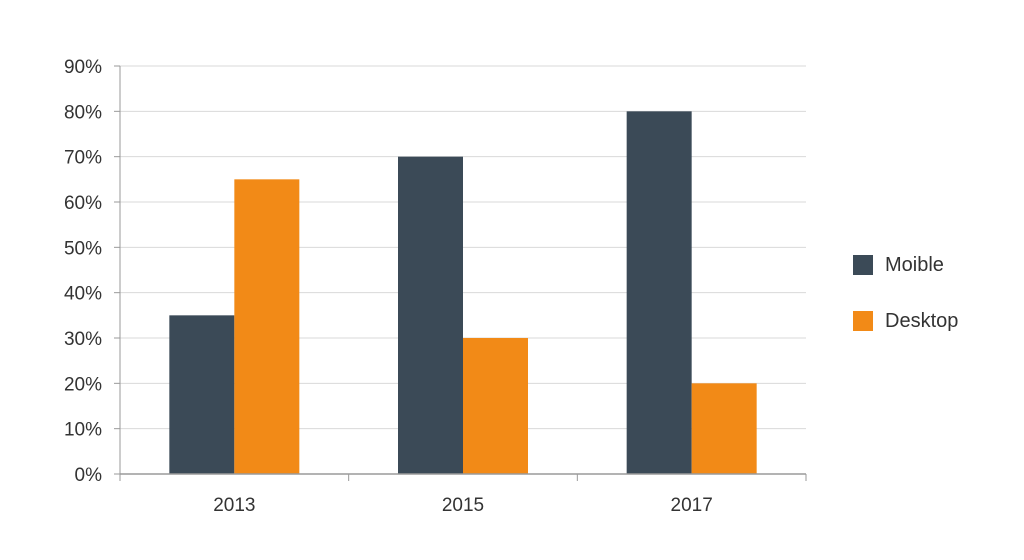  I want to click on y-tick-label: 50%, so click(83, 248).